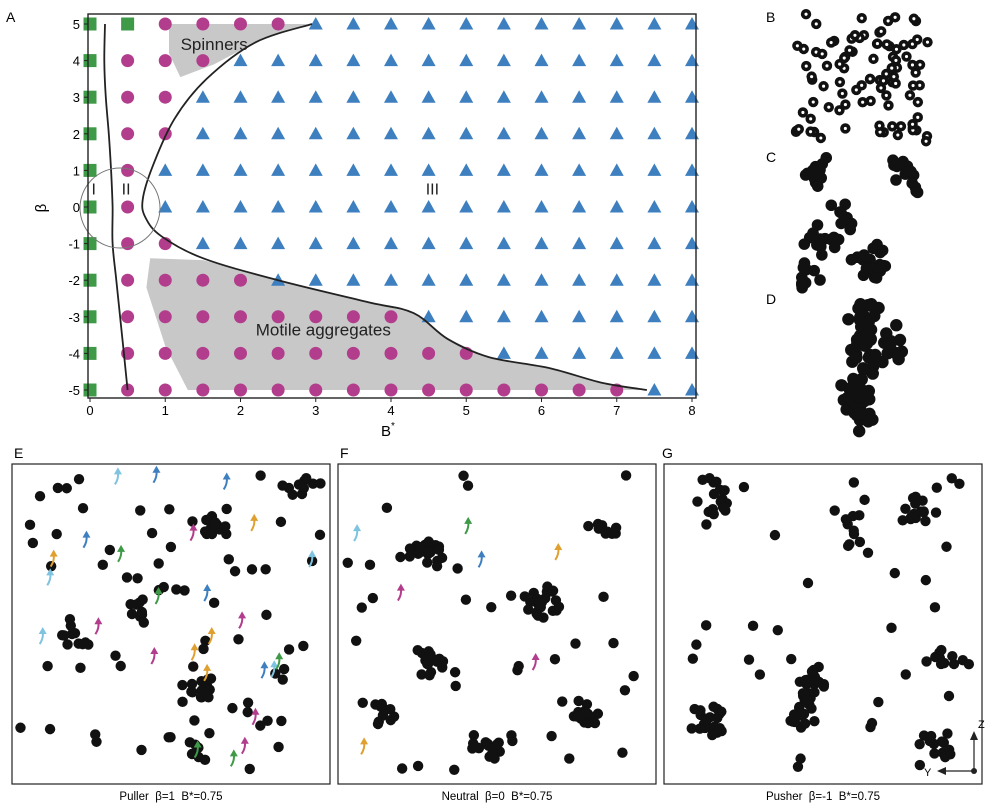 This screenshot has width=994, height=808. What do you see at coordinates (76, 207) in the screenshot?
I see `y-tick-label: 0` at bounding box center [76, 207].